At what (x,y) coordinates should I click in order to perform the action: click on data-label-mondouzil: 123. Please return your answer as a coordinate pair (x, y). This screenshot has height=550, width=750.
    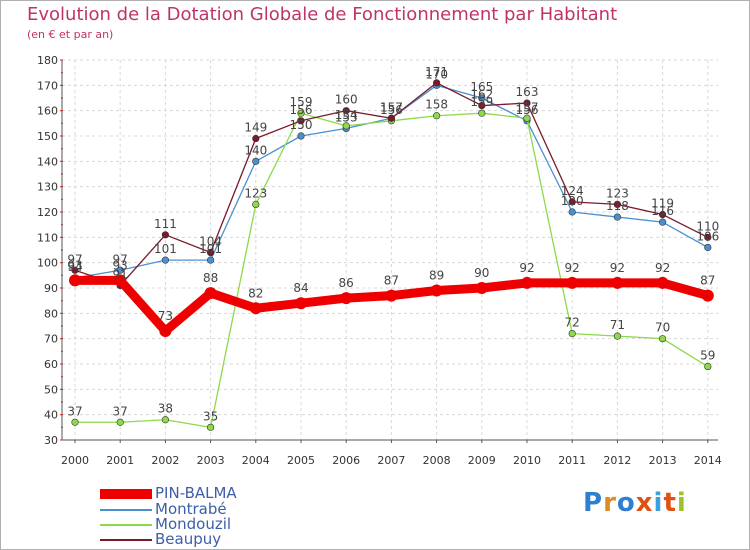
    Looking at the image, I should click on (255, 193).